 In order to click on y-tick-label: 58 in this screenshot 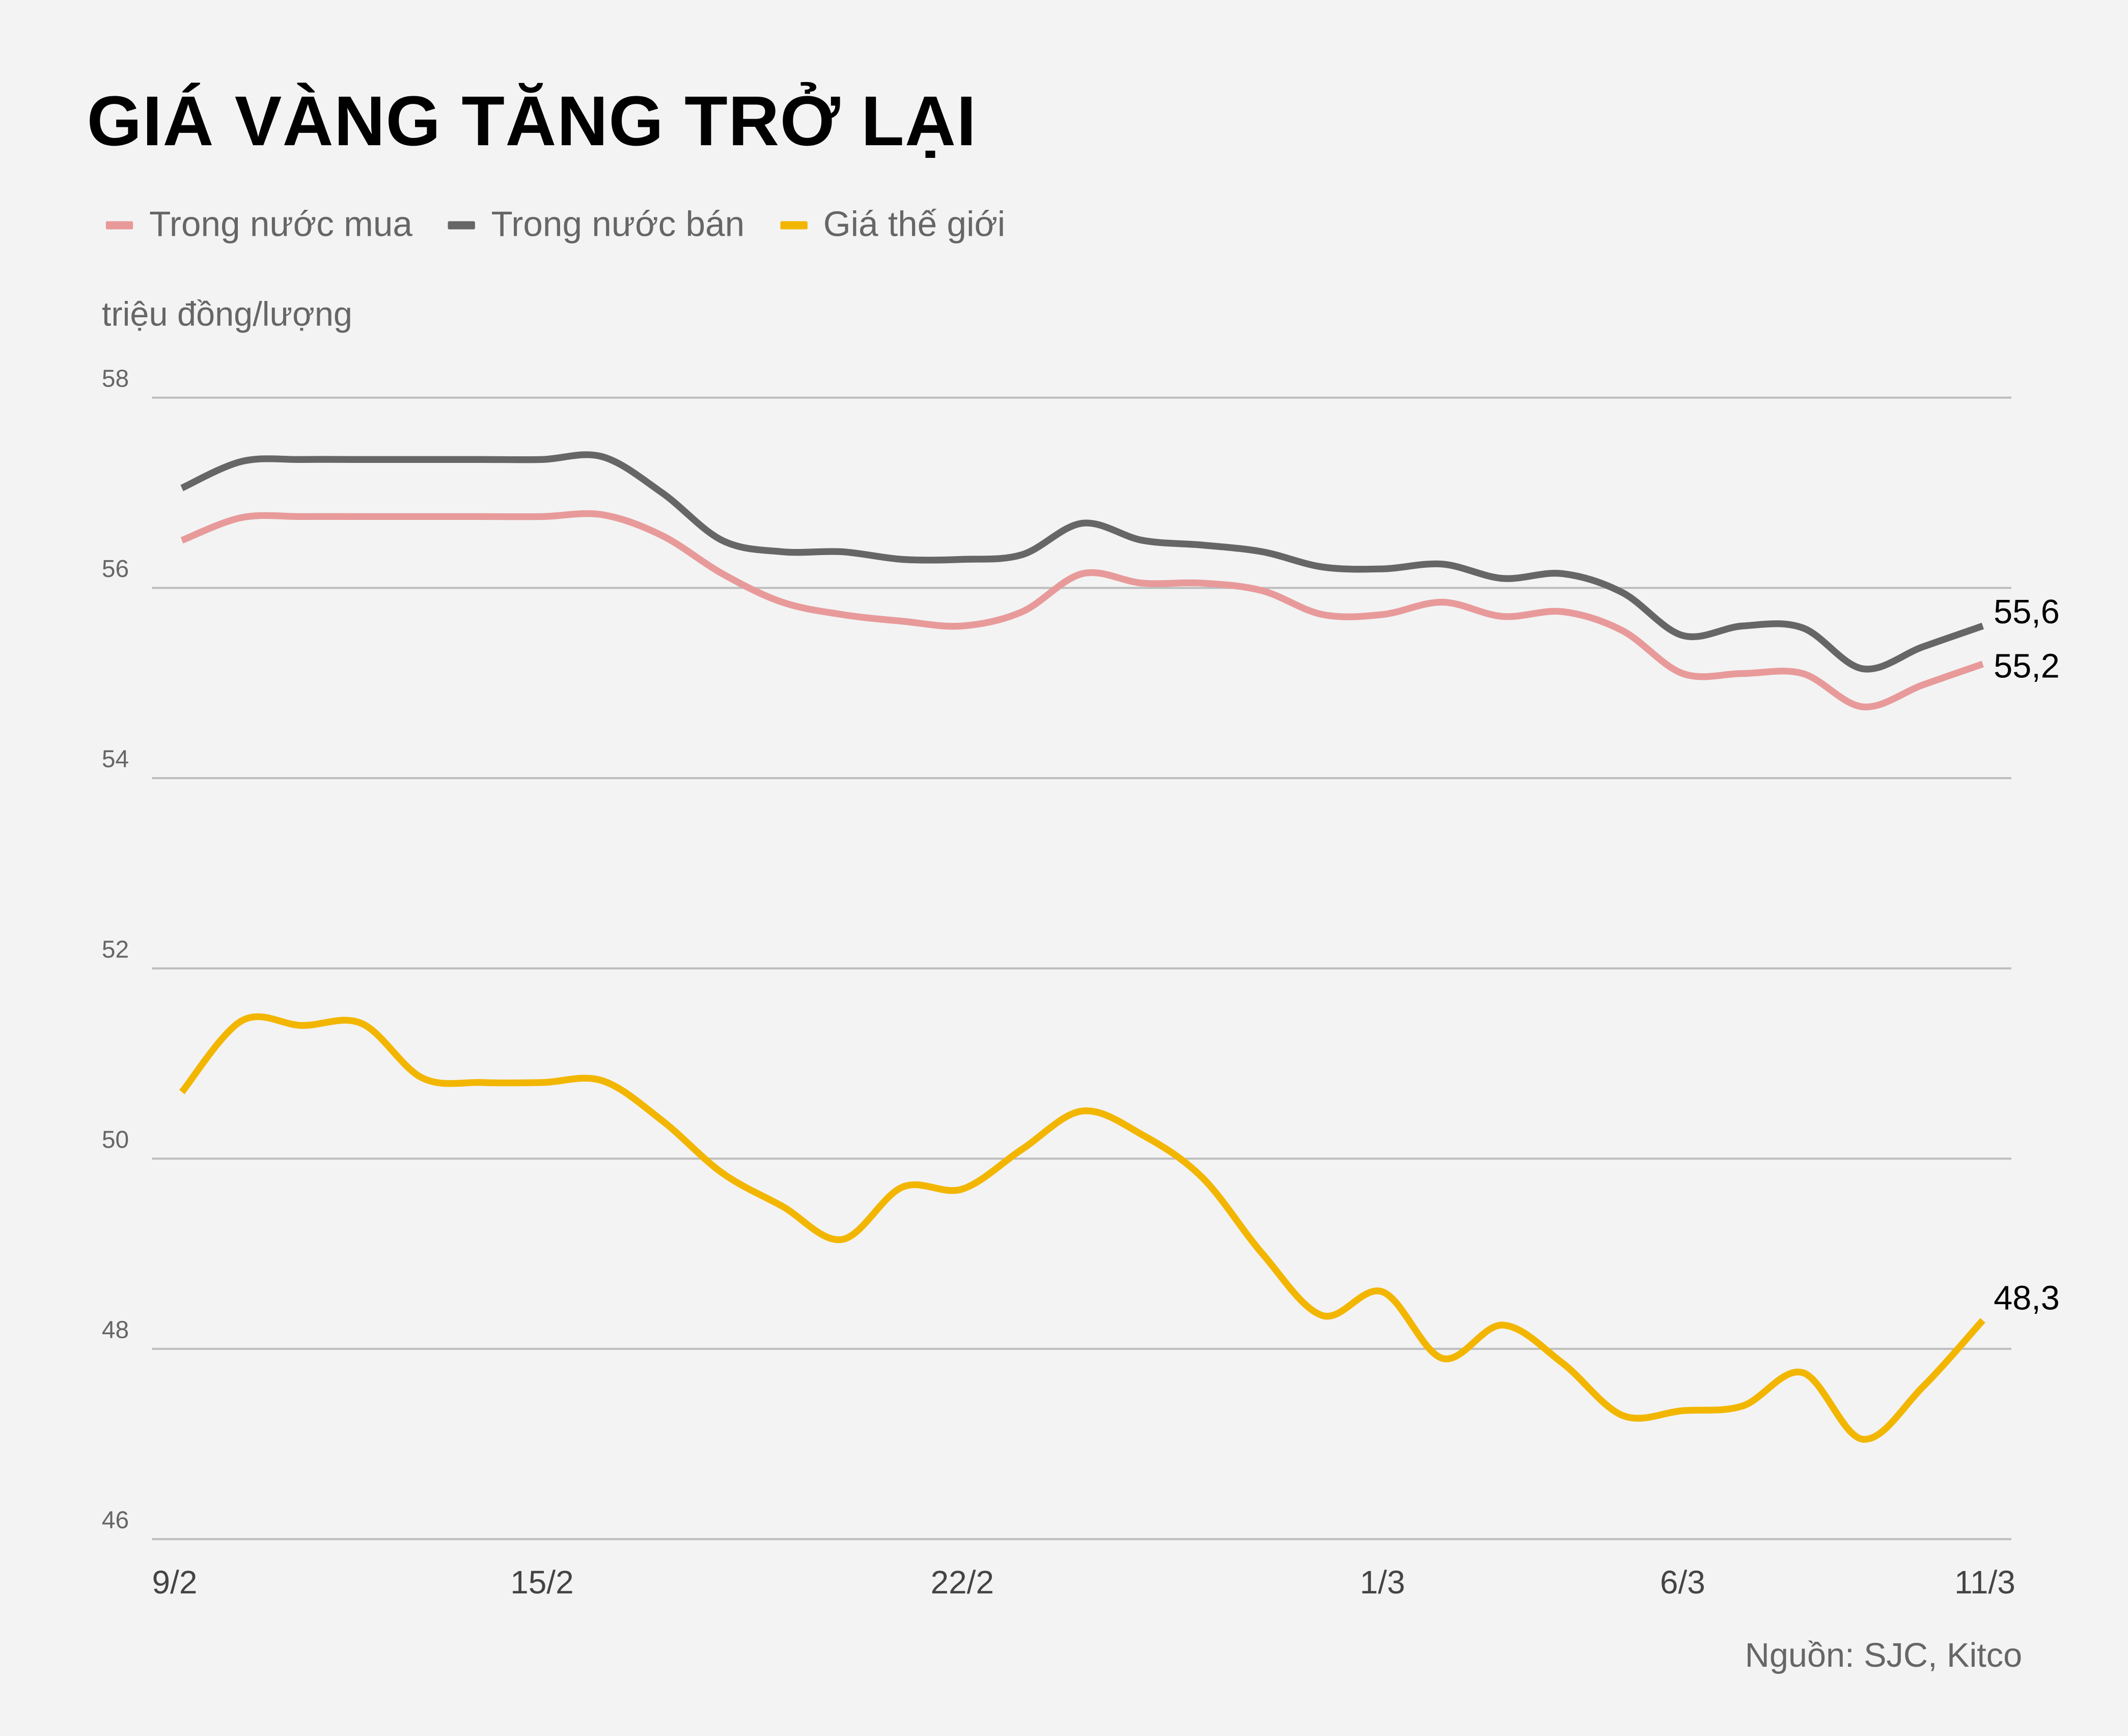, I will do `click(116, 379)`.